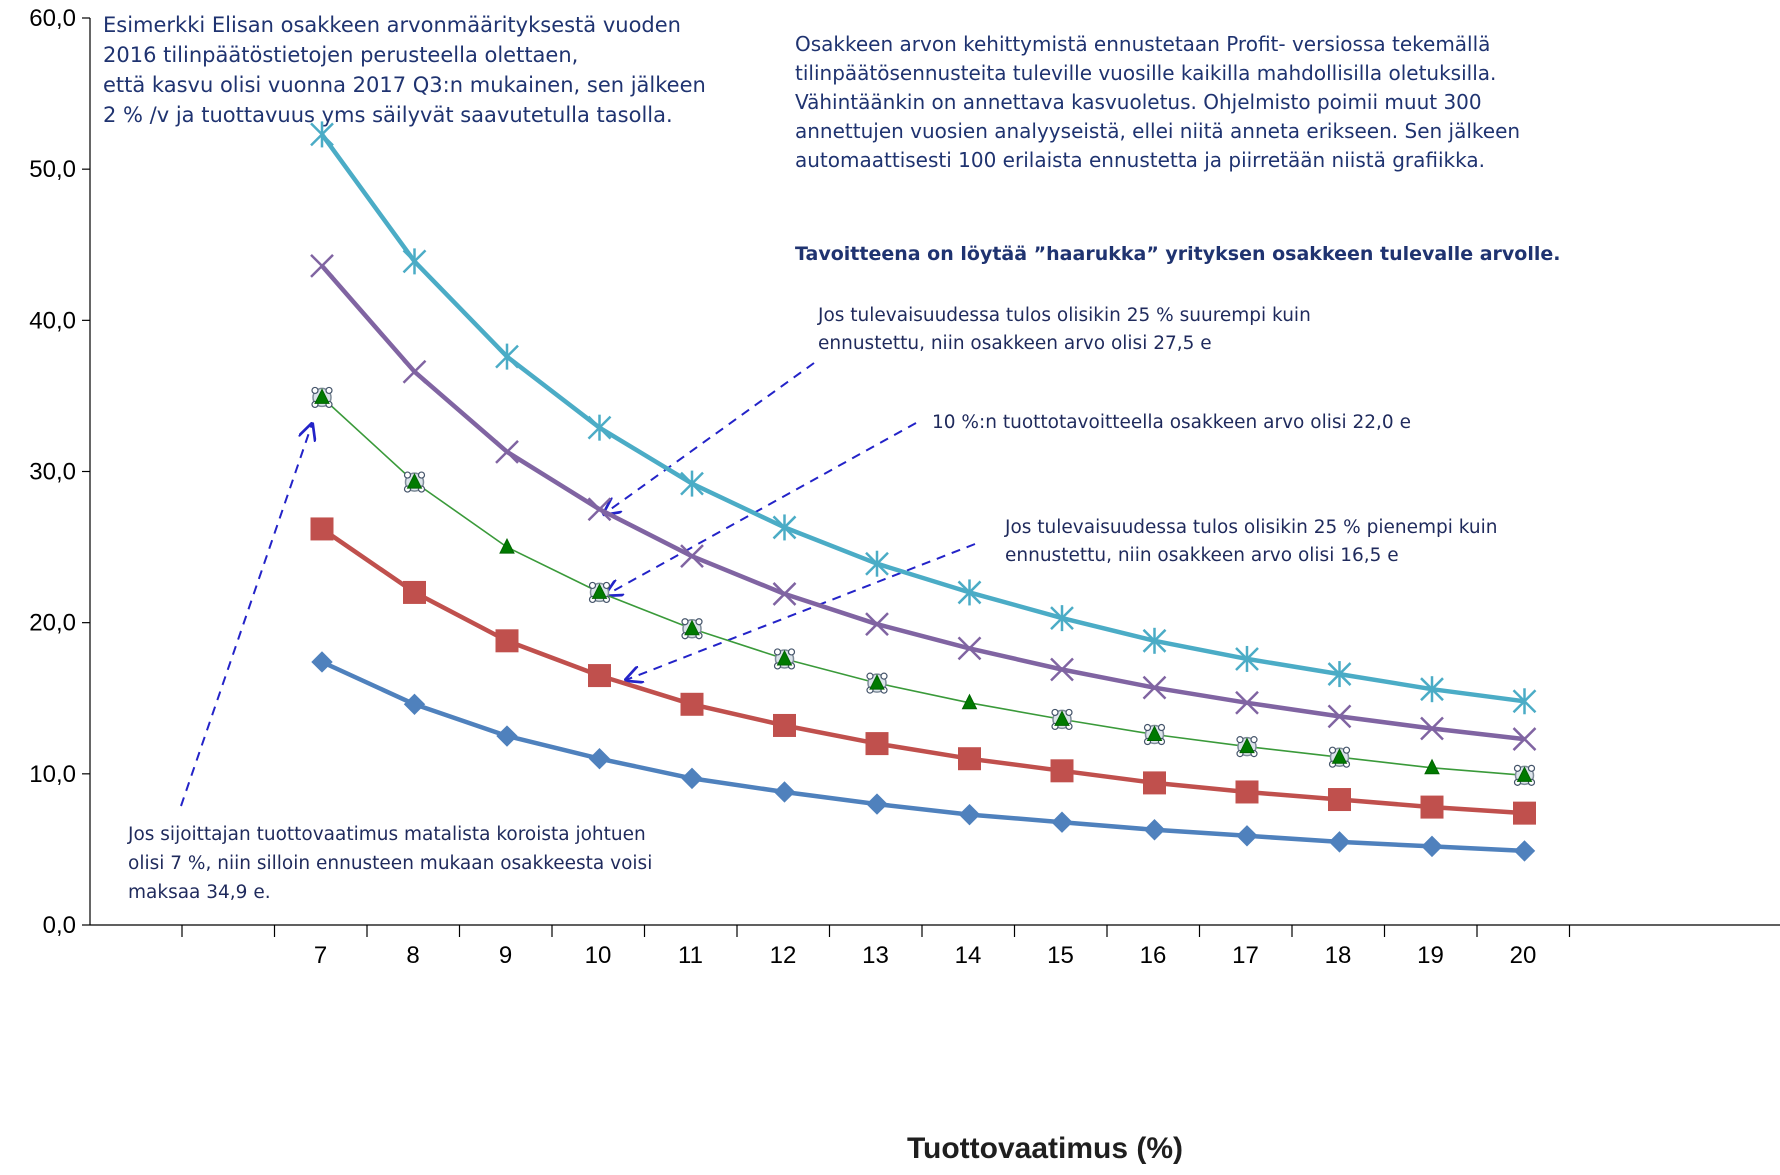 The width and height of the screenshot is (1780, 1175). What do you see at coordinates (505, 955) in the screenshot?
I see `x-tick-label: 9` at bounding box center [505, 955].